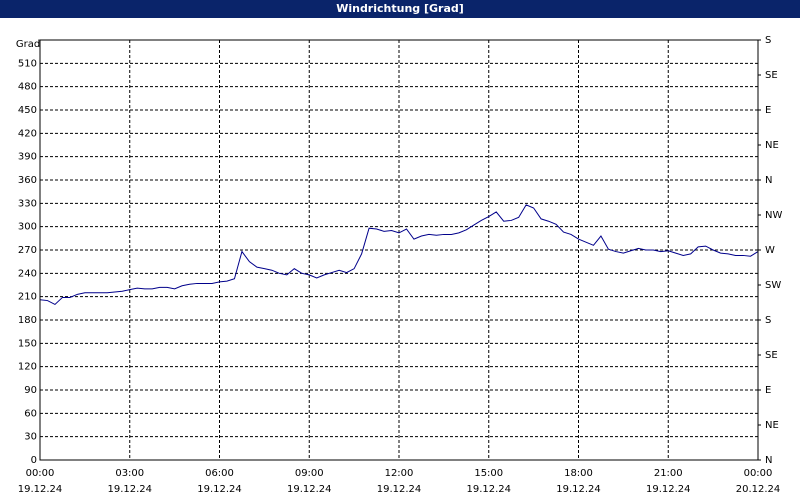 The image size is (800, 500). What do you see at coordinates (219, 473) in the screenshot?
I see `x-tick-label: 06:00` at bounding box center [219, 473].